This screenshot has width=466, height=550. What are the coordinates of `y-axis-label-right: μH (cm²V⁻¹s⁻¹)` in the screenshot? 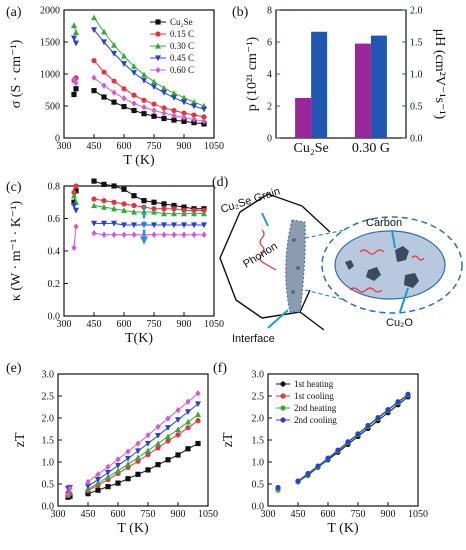 It's located at (439, 74).